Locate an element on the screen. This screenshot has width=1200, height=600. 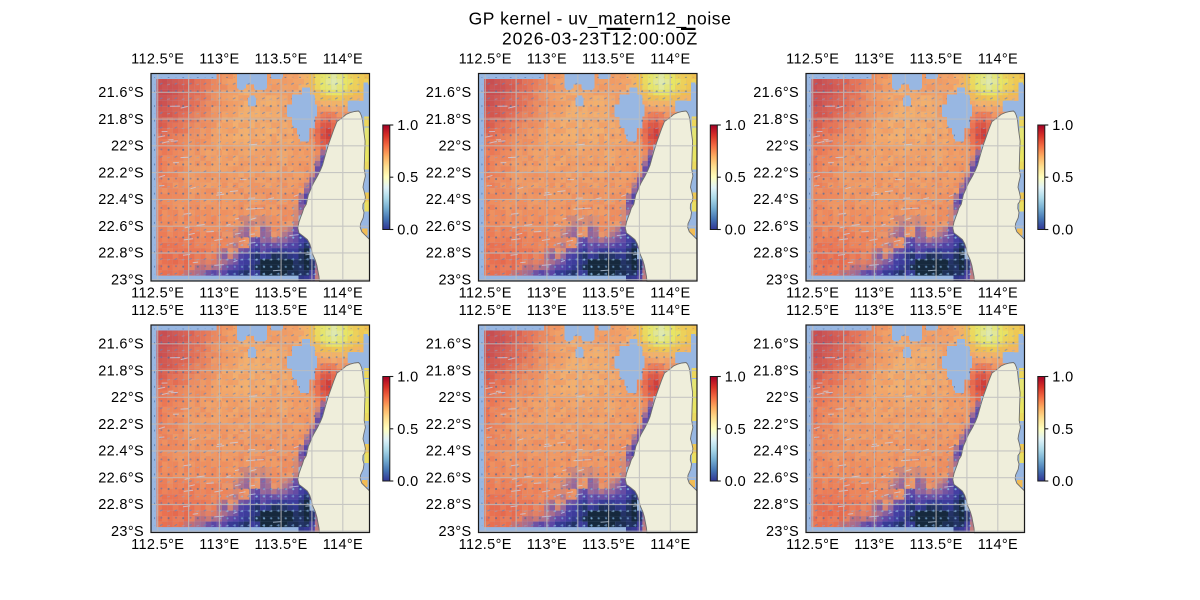
svg-text: GP kernel - uv_matern12_noise is located at coordinates (600, 19).